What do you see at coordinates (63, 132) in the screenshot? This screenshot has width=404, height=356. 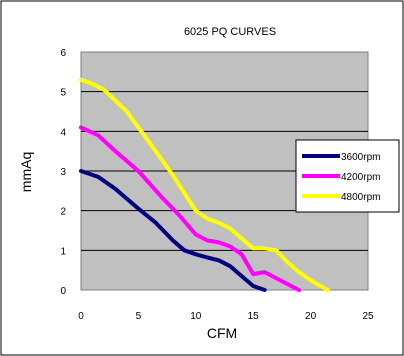 I see `y-tick-label: 4` at bounding box center [63, 132].